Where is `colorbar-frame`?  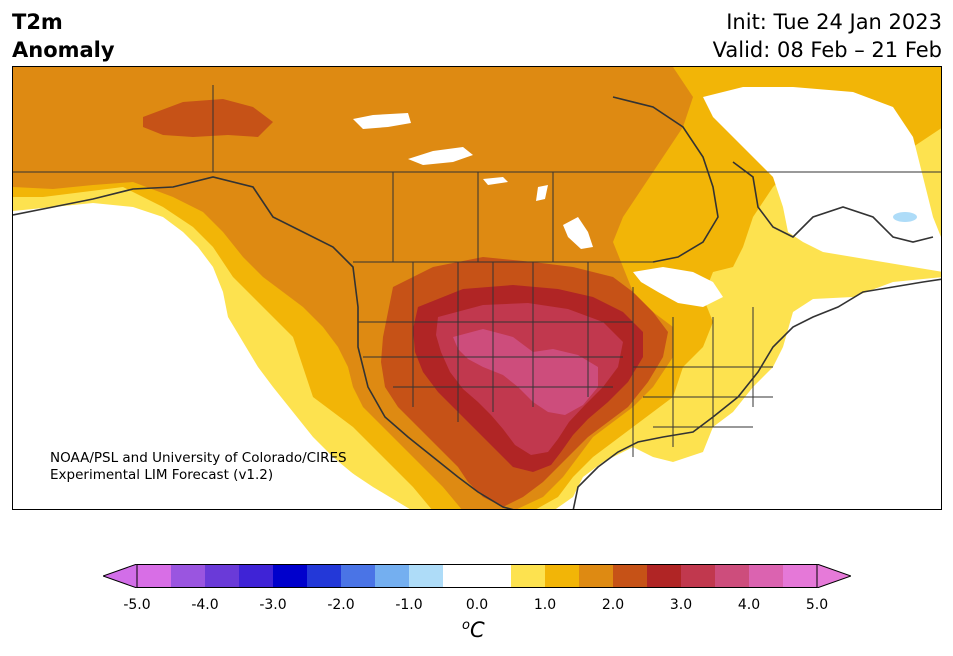 colorbar-frame is located at coordinates (477, 576).